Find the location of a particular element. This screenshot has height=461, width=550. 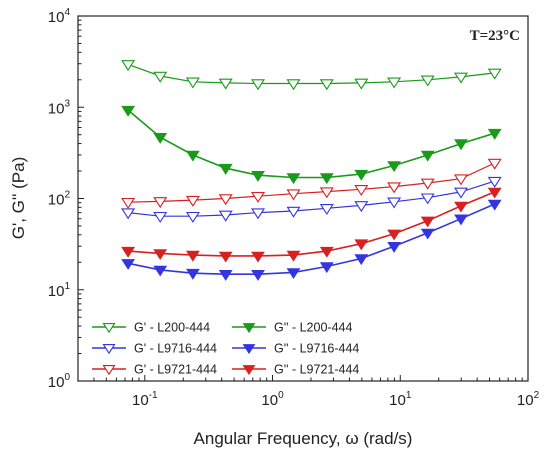

y-tick-label: 10⁴ is located at coordinates (59, 16).